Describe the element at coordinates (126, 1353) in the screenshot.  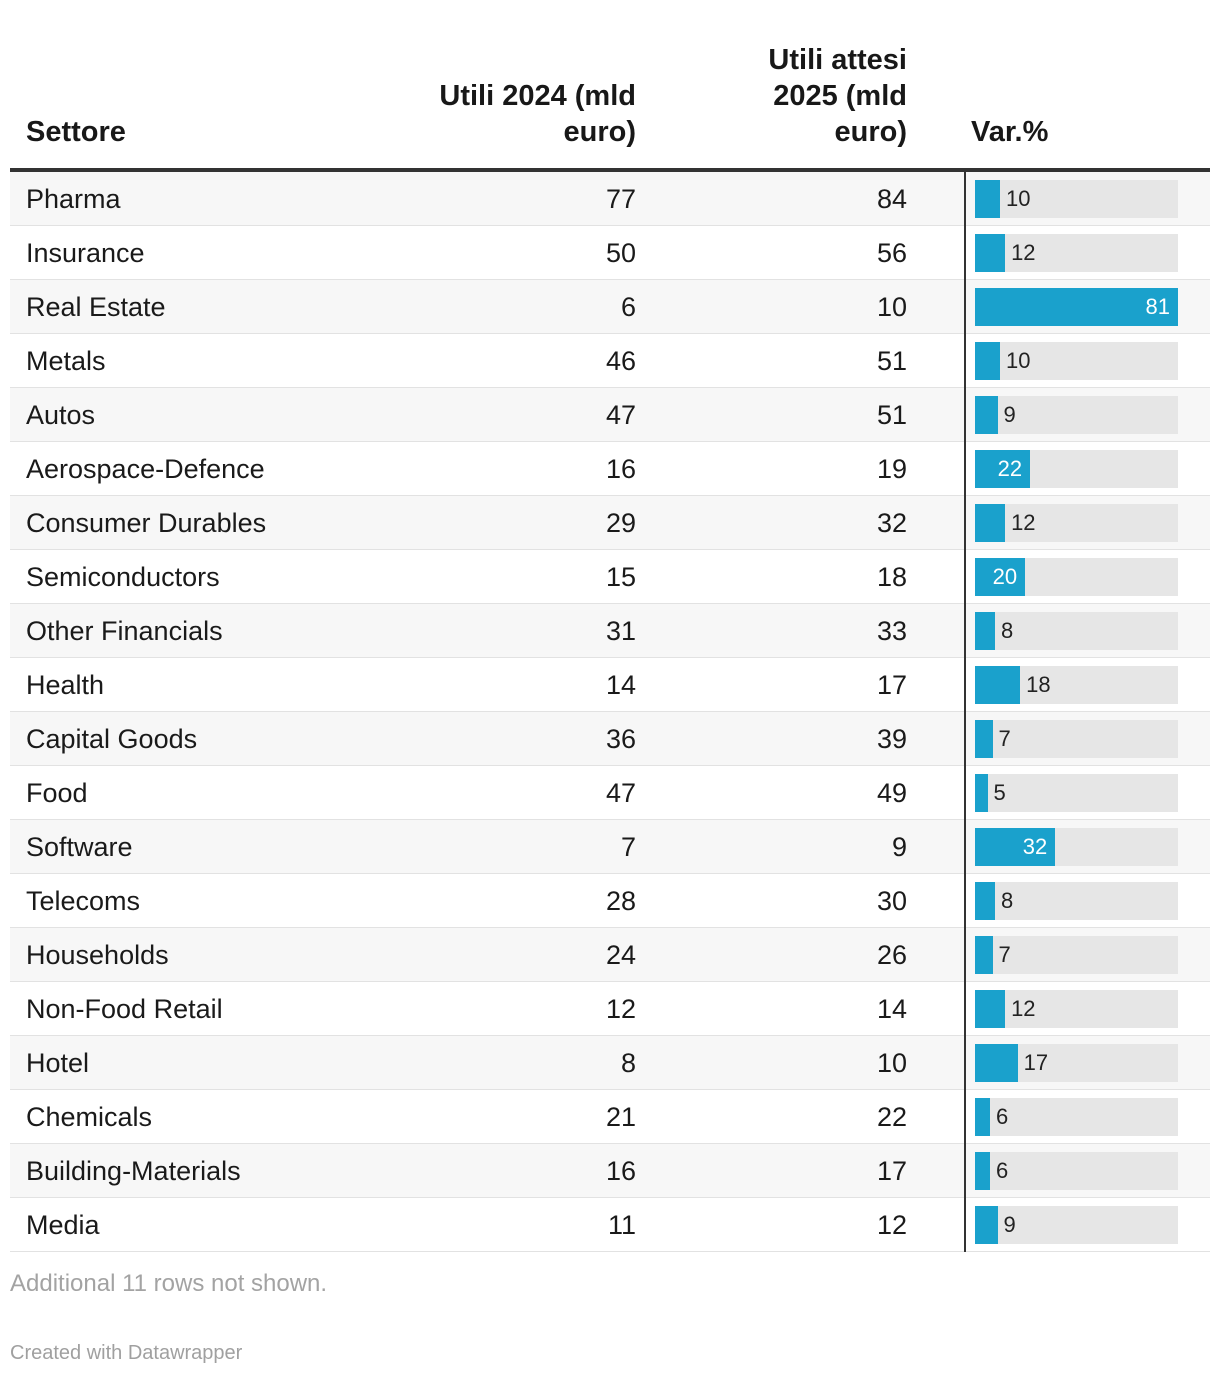
I see `datawrapper-credit: Created with Datawrapper` at that location.